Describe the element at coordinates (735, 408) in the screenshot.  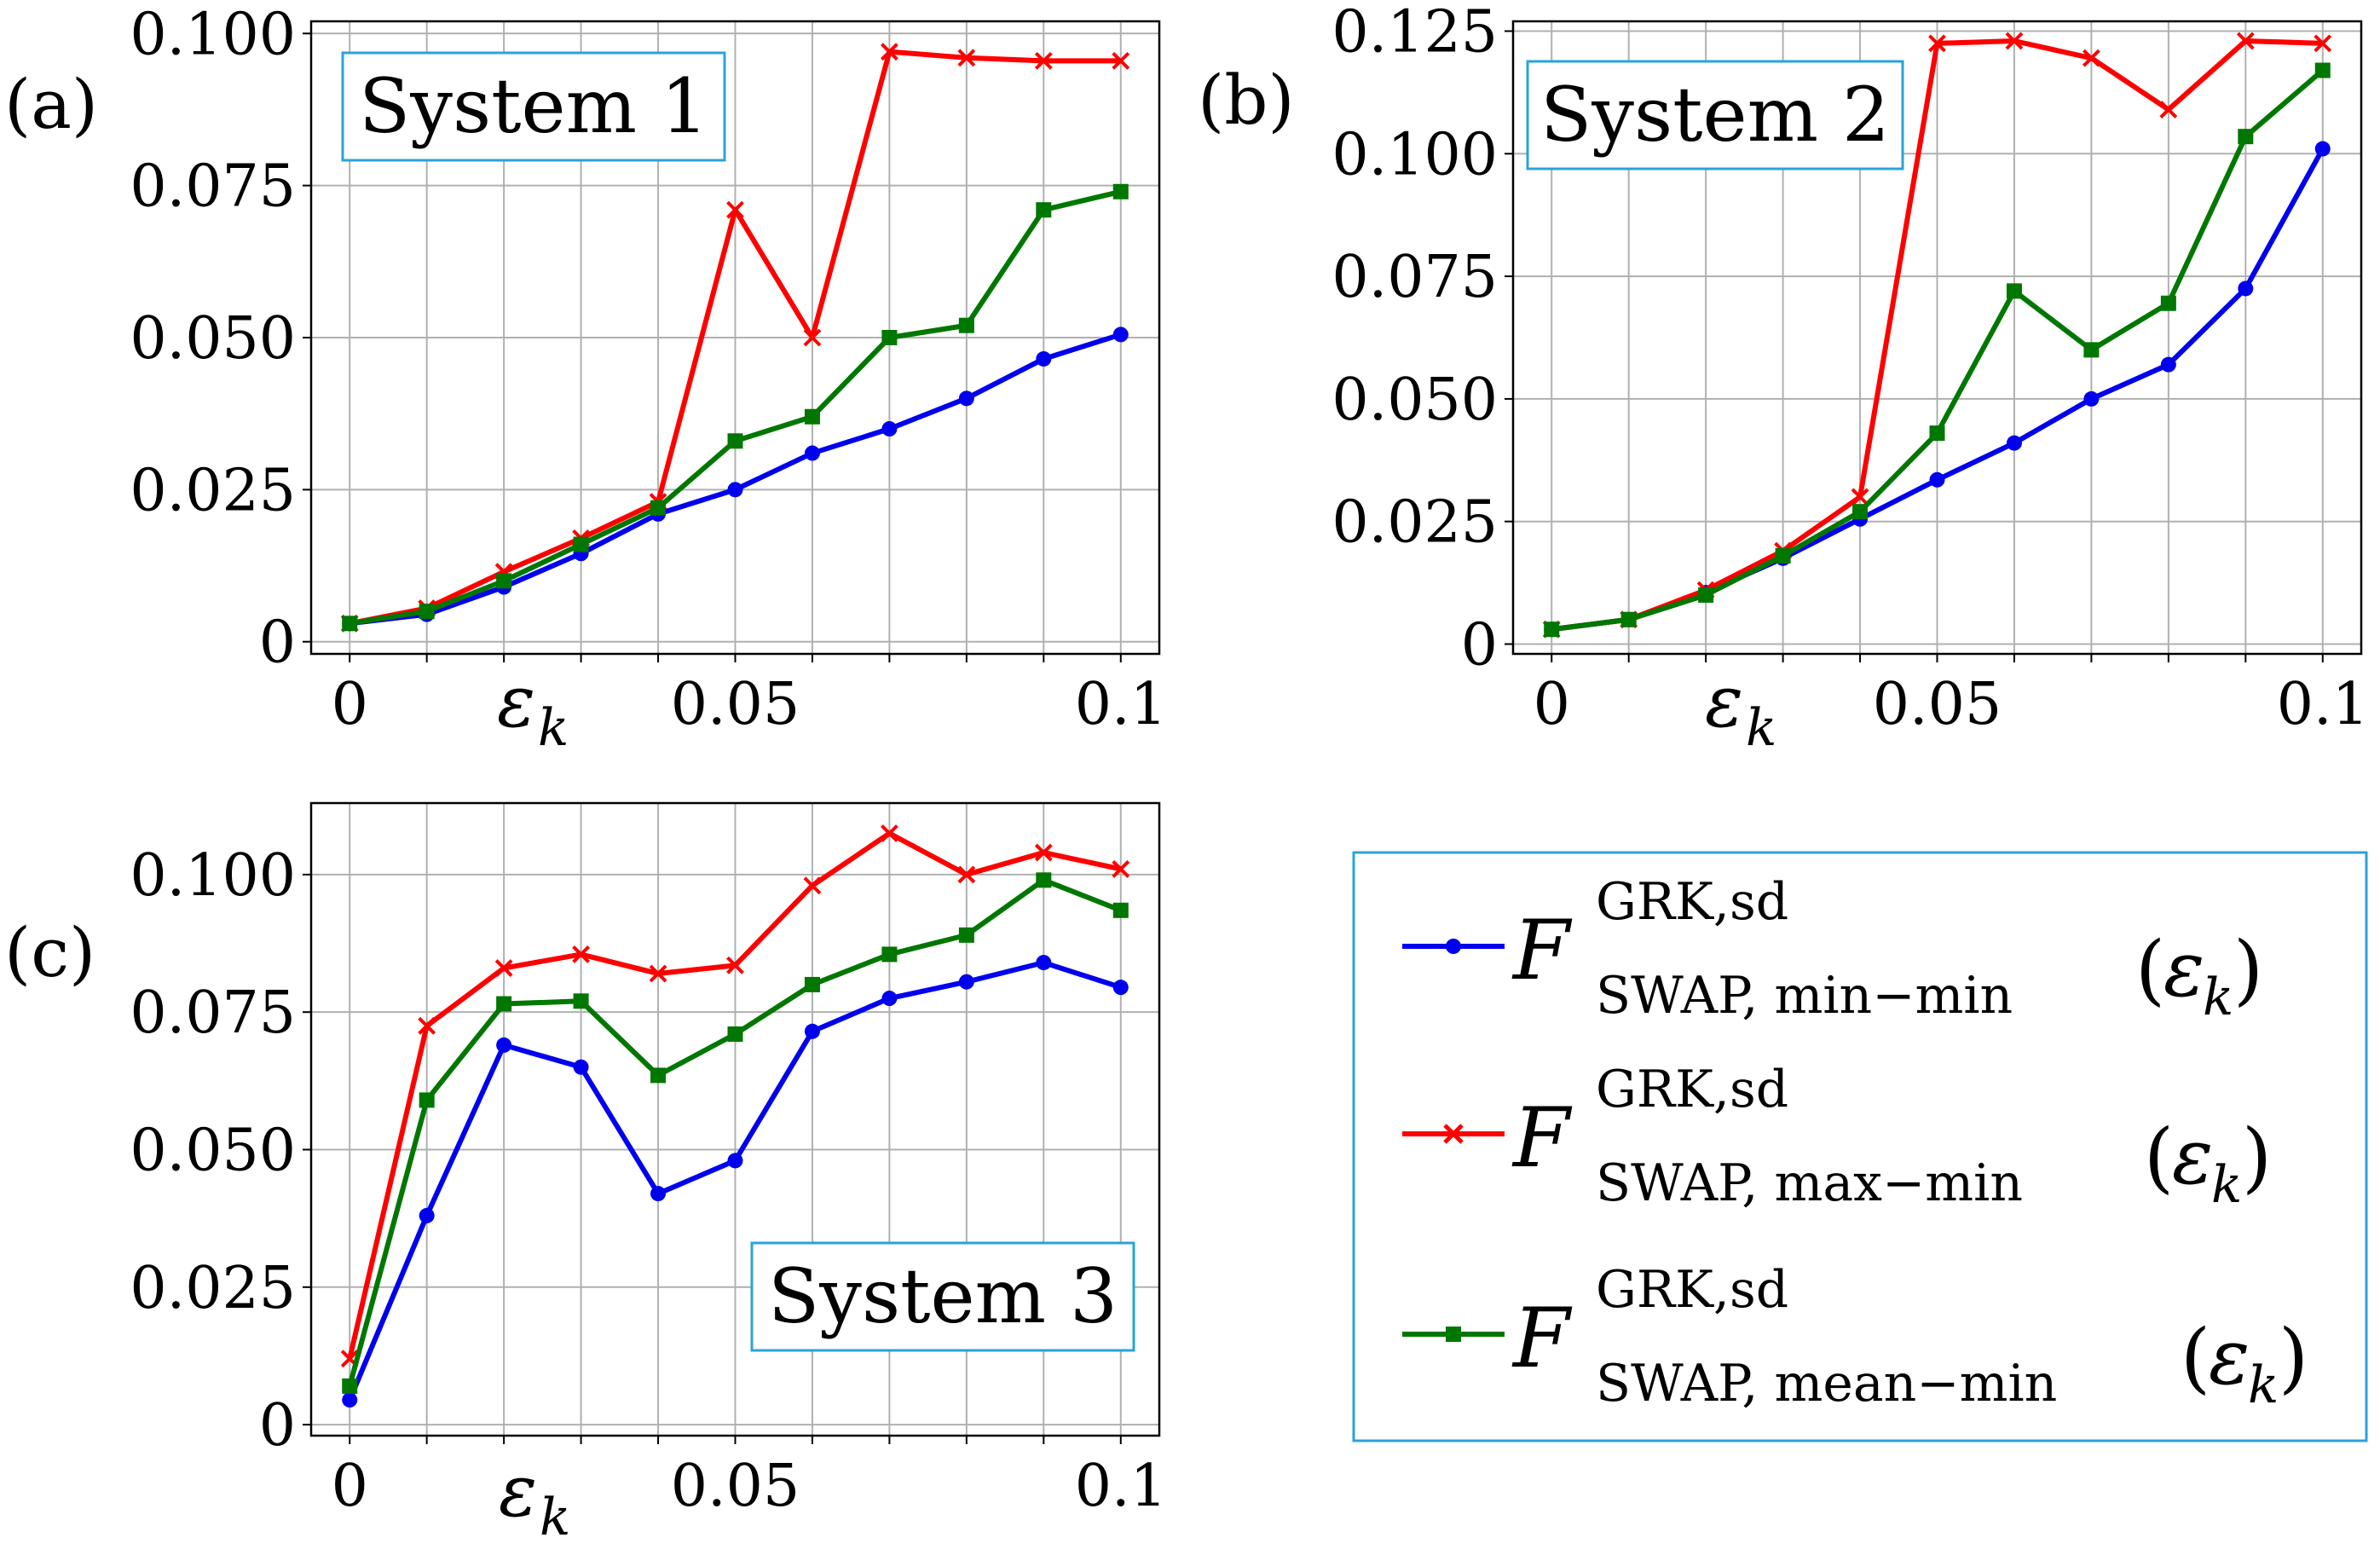
I see `series-mean-min` at that location.